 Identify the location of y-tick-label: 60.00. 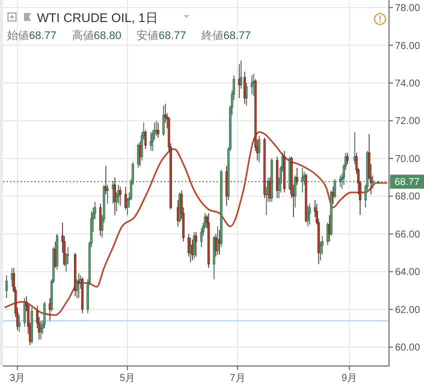
(407, 348).